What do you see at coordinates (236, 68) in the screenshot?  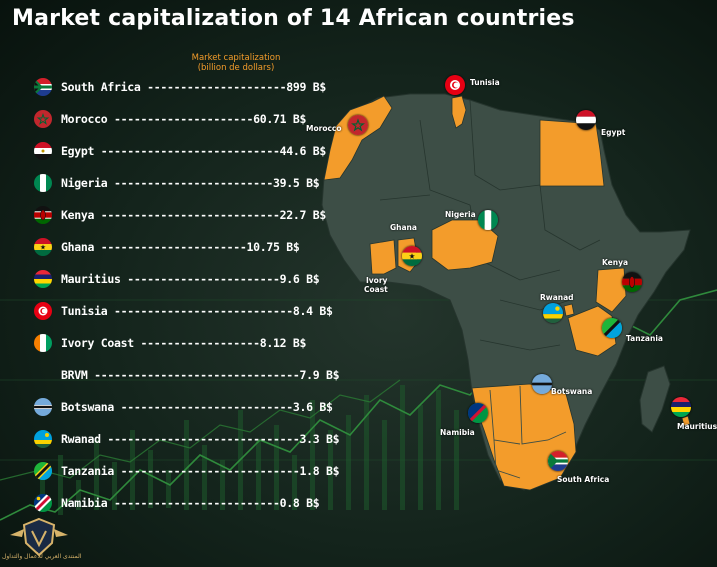 I see `subhead-line-2: (billion de dollars)` at bounding box center [236, 68].